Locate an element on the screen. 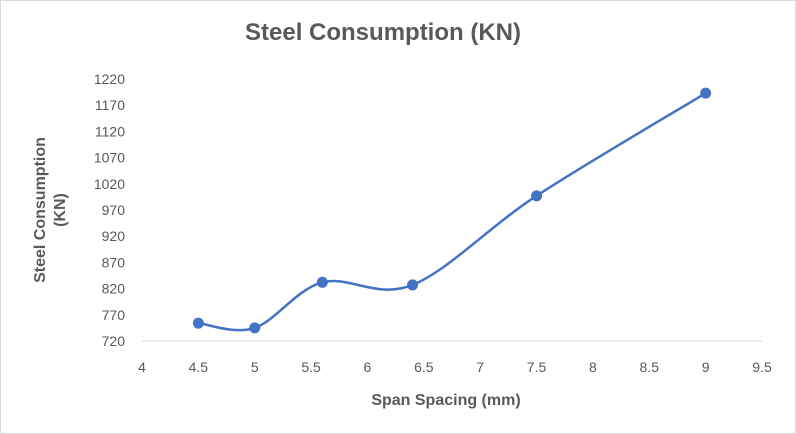 Image resolution: width=796 pixels, height=434 pixels. y-tick-label: 1220 is located at coordinates (109, 79).